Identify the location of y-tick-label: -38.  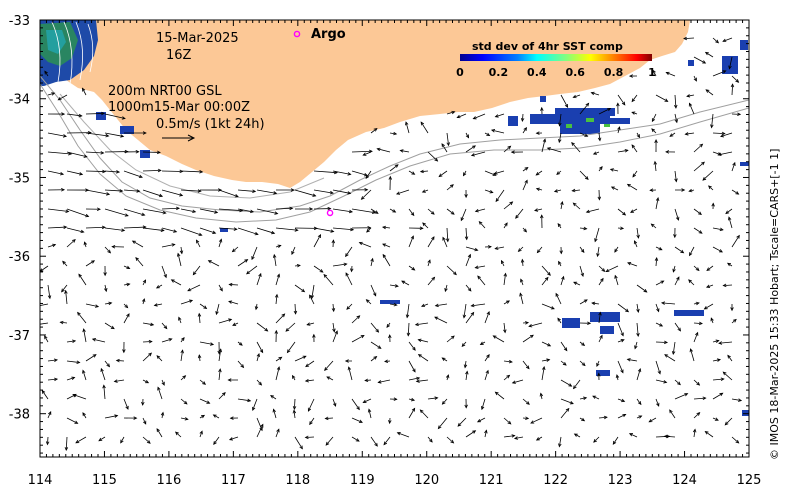
(19, 415).